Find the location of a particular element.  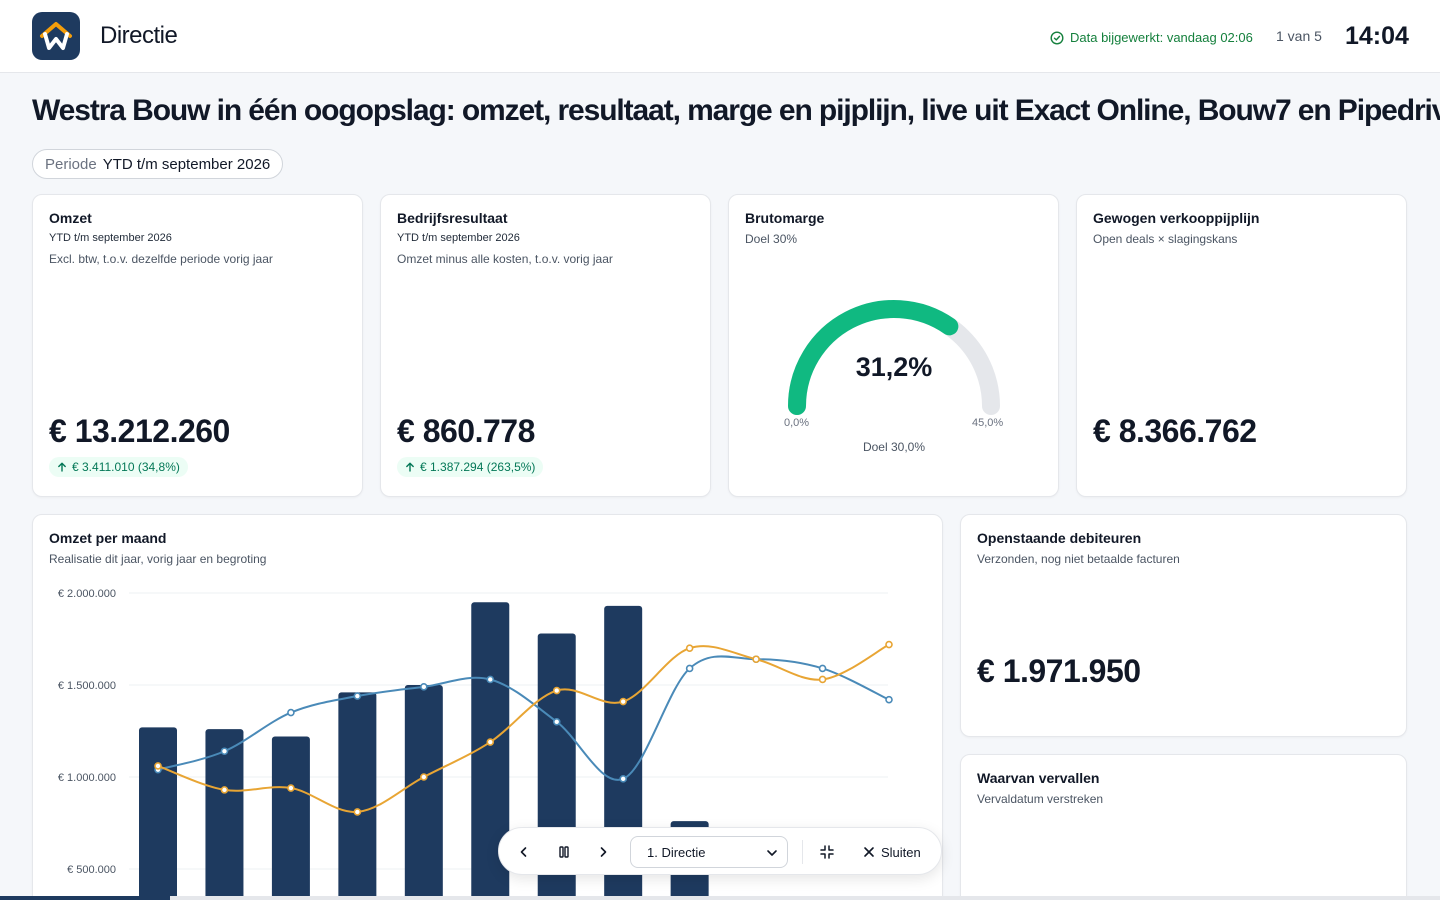

card-title: Gewogen verkooppijplijn is located at coordinates (1176, 218).